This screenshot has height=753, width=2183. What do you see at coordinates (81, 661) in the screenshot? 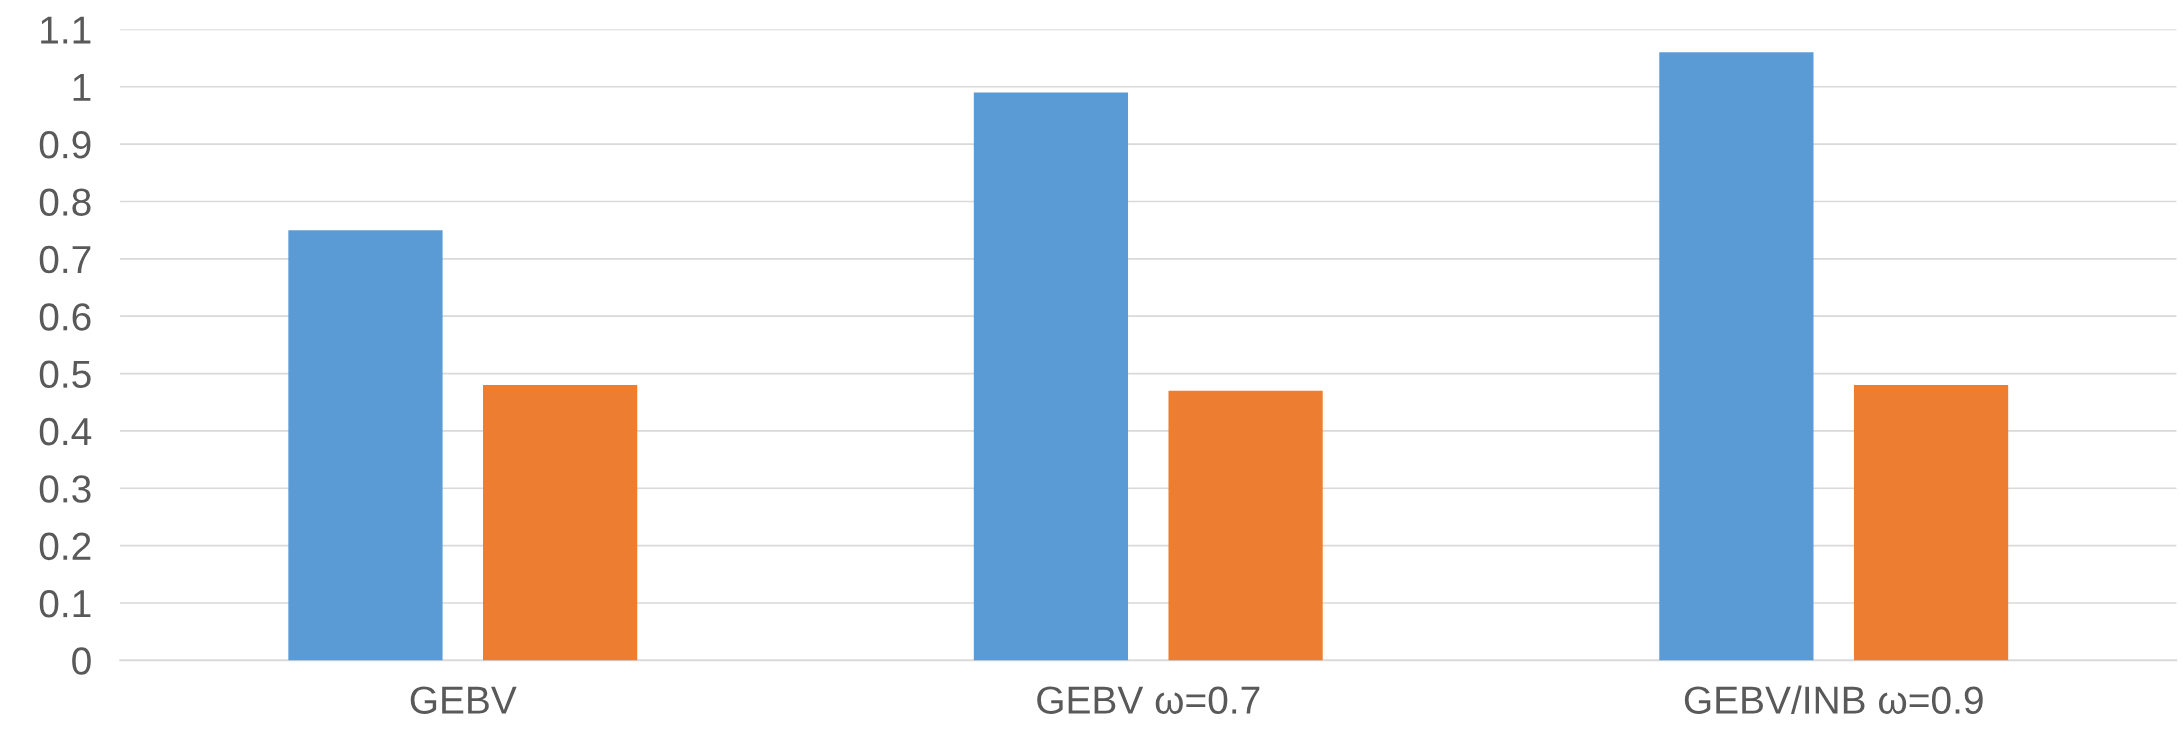
I see `y-tick-label: 0` at bounding box center [81, 661].